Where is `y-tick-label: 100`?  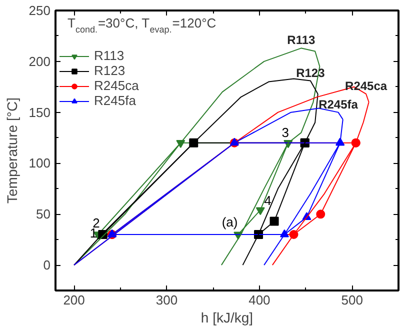 y-tick-label: 100 is located at coordinates (39, 163).